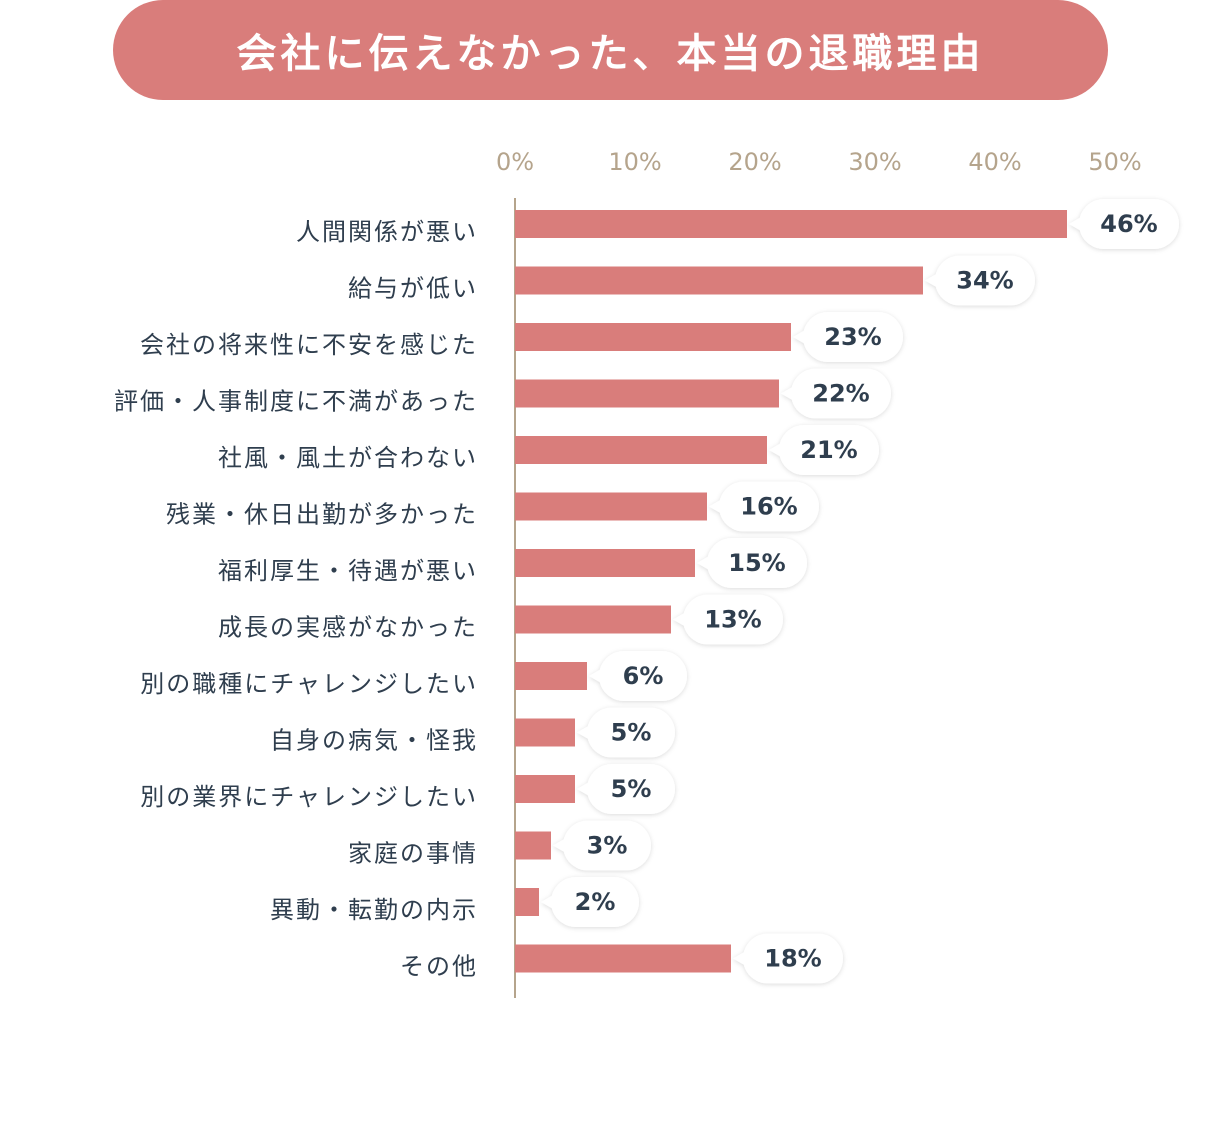  Describe the element at coordinates (994, 162) in the screenshot. I see `x-tick-label: 40%` at that location.